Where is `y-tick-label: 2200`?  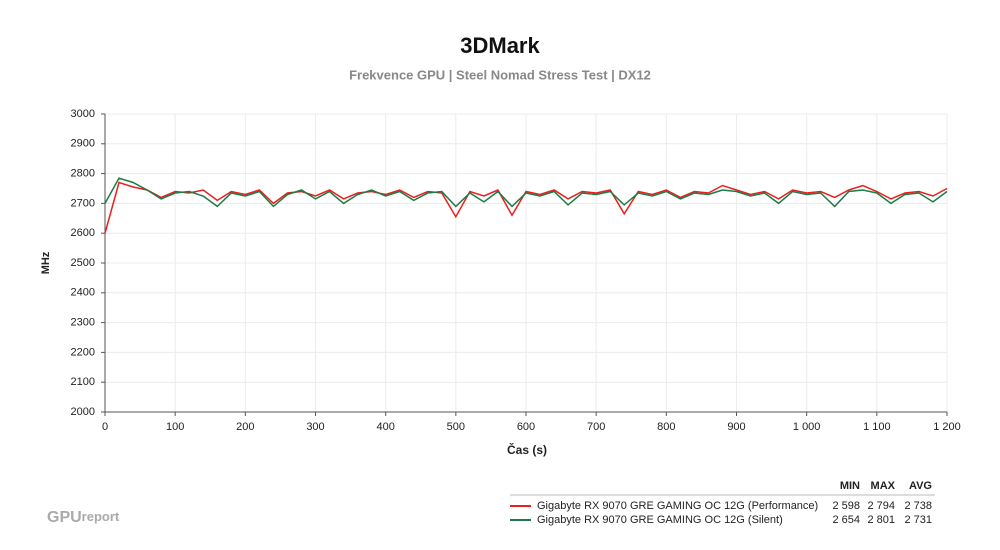 y-tick-label: 2200 is located at coordinates (83, 352).